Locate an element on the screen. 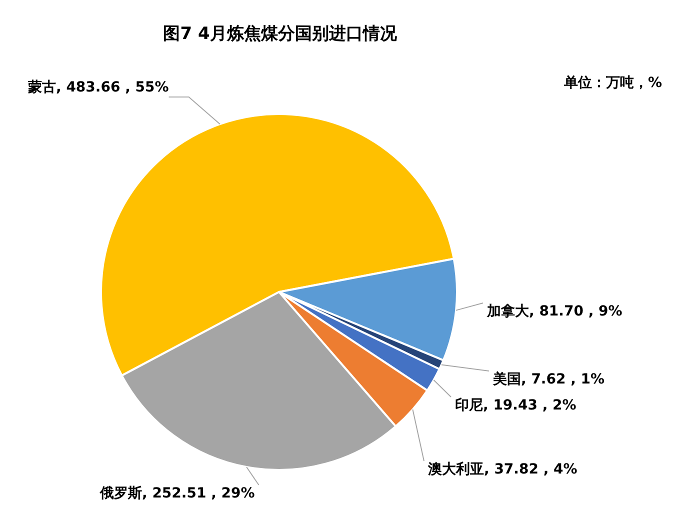 Image resolution: width=678 pixels, height=532 pixels. text: 单位：万吨，% is located at coordinates (613, 83).